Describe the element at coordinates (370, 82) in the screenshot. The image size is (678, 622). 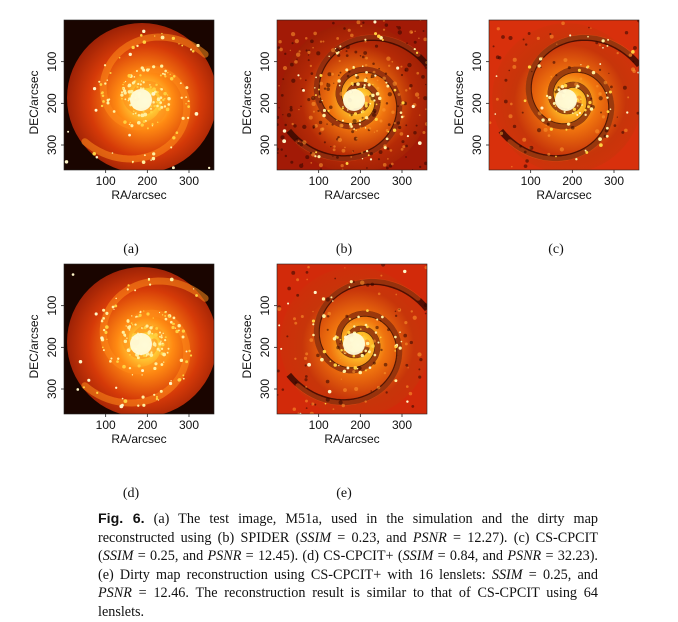
I see `dust-lane` at that location.